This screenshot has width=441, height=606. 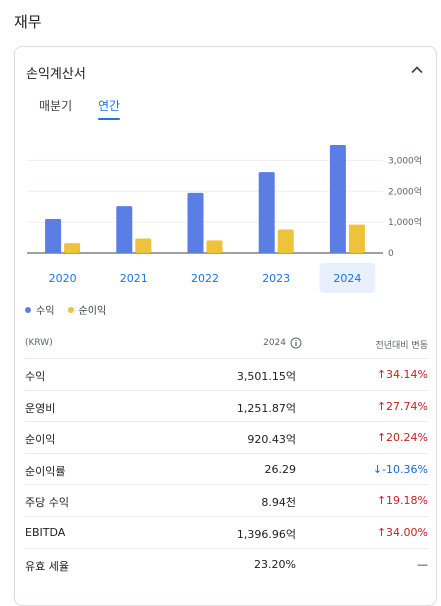 I want to click on row-label: 순이익, so click(x=40, y=440).